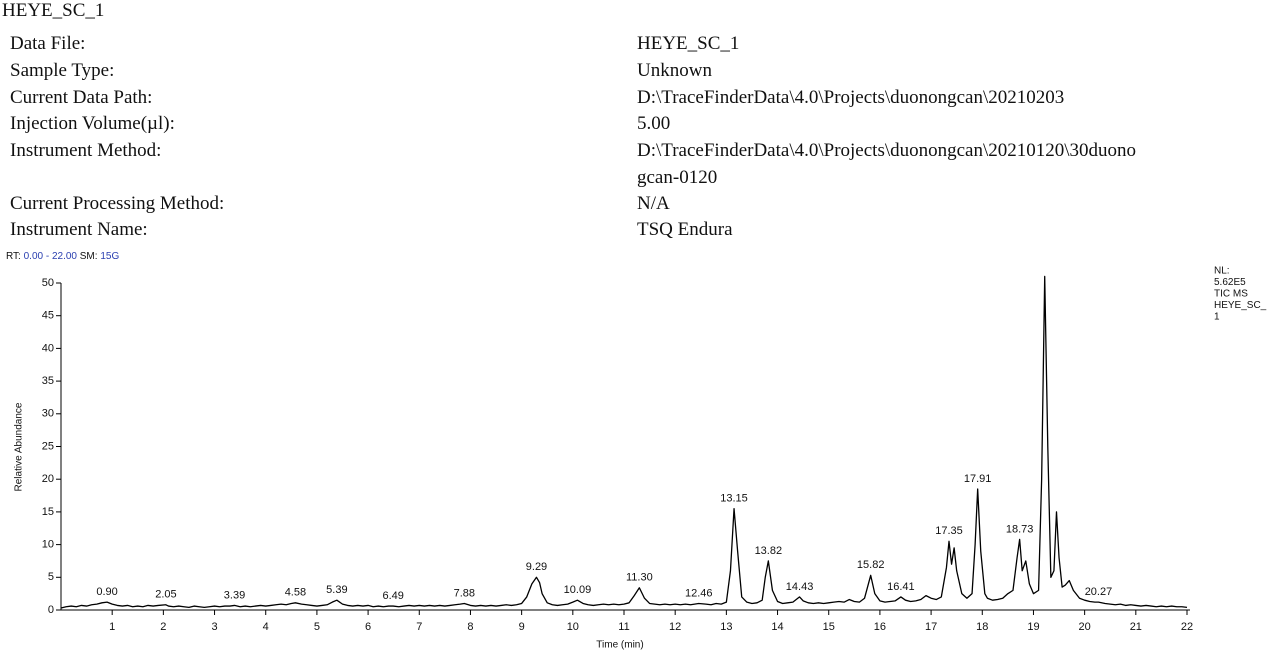 The height and width of the screenshot is (656, 1277). What do you see at coordinates (982, 627) in the screenshot?
I see `x-tick-label: 18` at bounding box center [982, 627].